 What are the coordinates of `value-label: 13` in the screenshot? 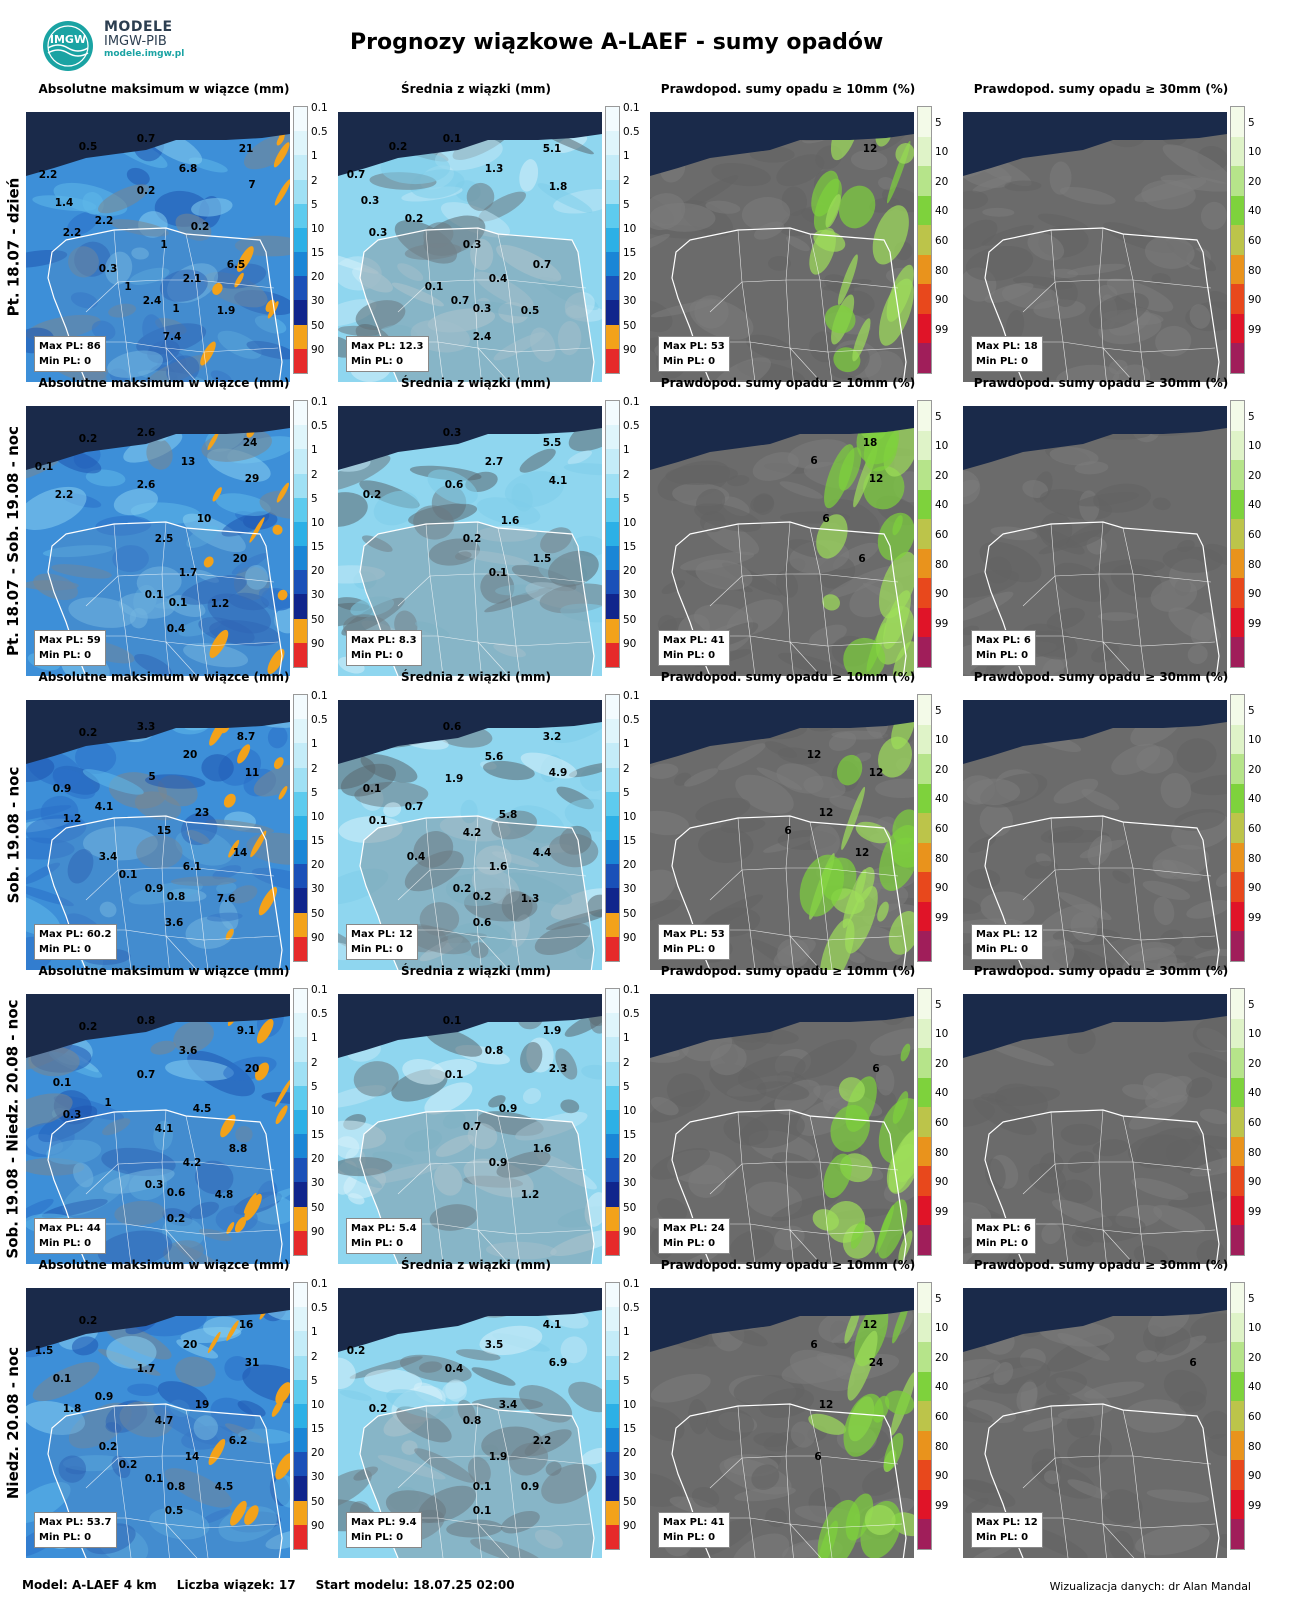 It's located at (188, 462).